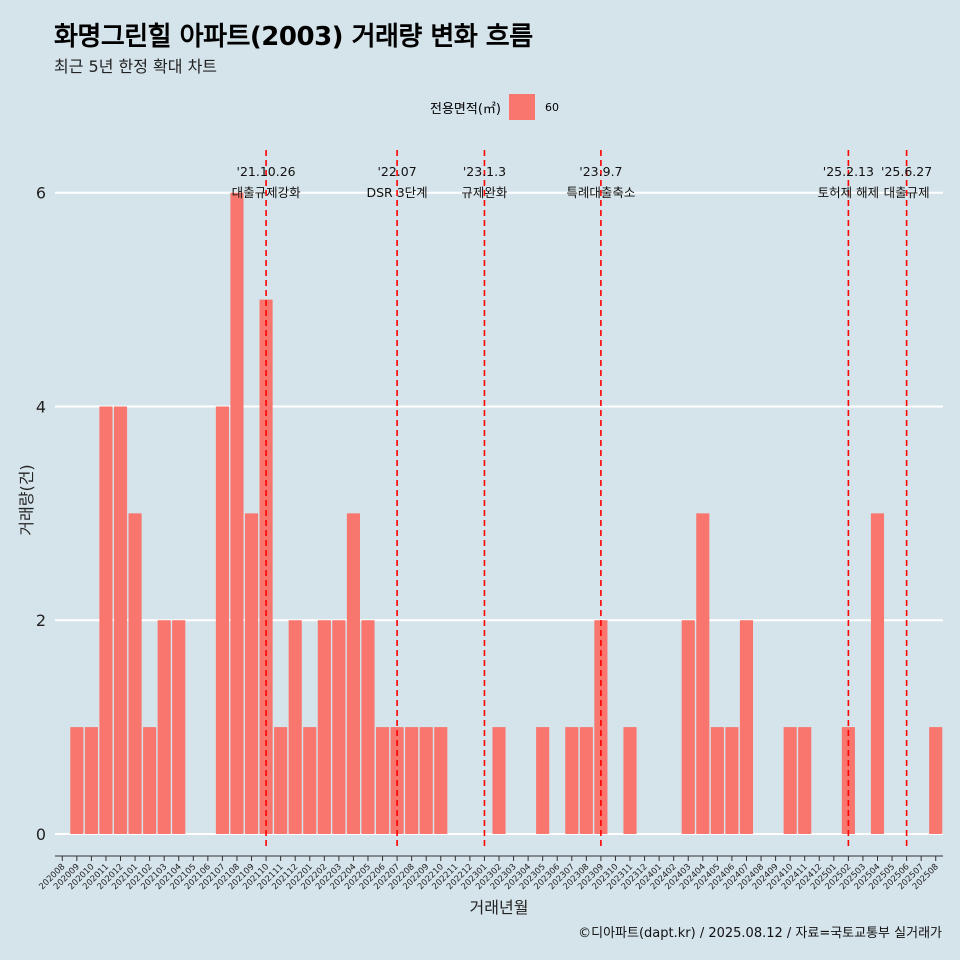  I want to click on y-tick-label: 2, so click(41, 620).